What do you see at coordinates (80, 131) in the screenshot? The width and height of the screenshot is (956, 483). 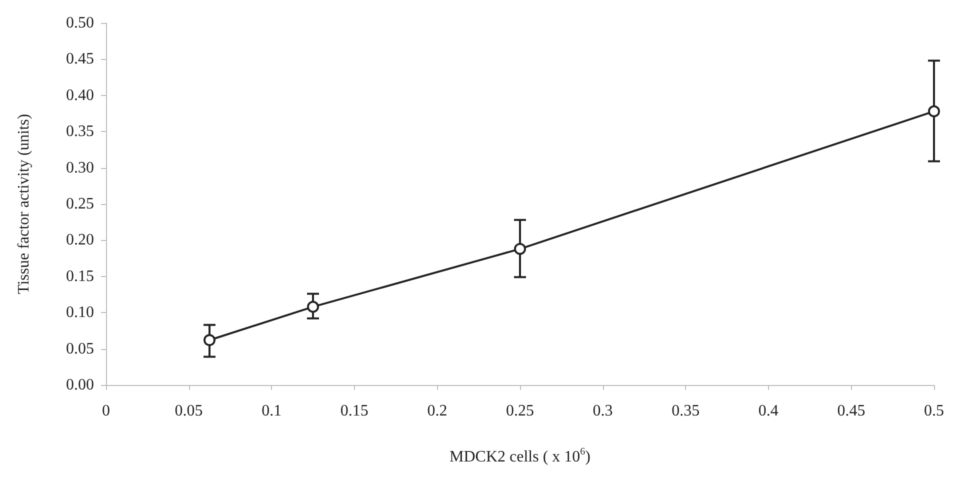 I see `y-tick-label: 0.35` at bounding box center [80, 131].